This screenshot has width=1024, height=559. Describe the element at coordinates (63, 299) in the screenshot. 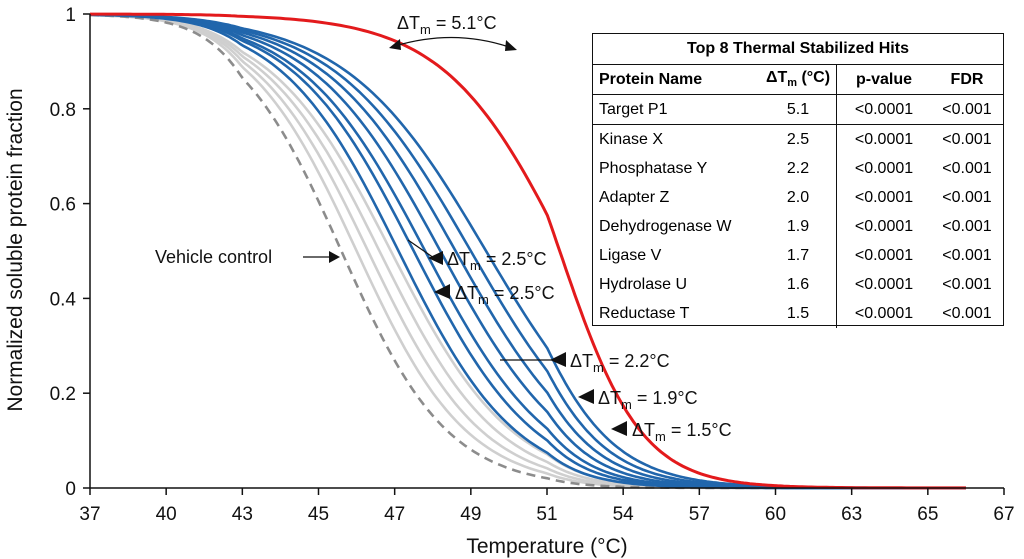

I see `y-tick-label: 0.4` at that location.